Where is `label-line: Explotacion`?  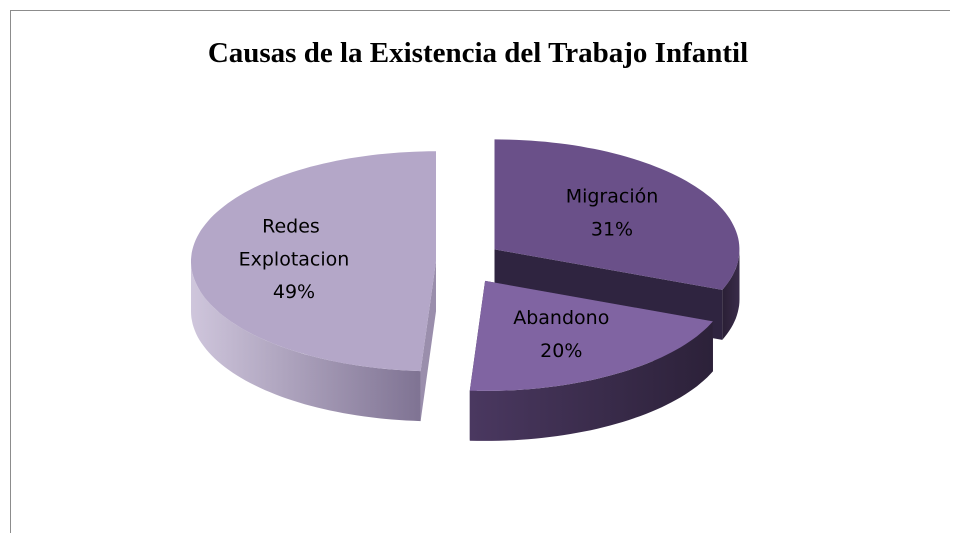
label-line: Explotacion is located at coordinates (294, 259).